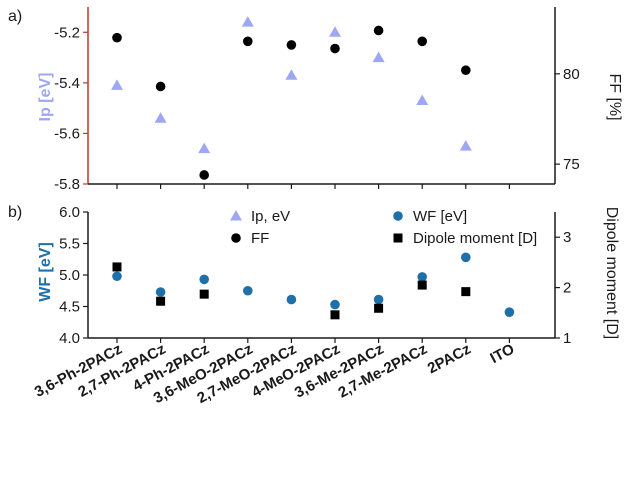  What do you see at coordinates (571, 164) in the screenshot?
I see `panel-a-y2-tick-label: 75` at bounding box center [571, 164].